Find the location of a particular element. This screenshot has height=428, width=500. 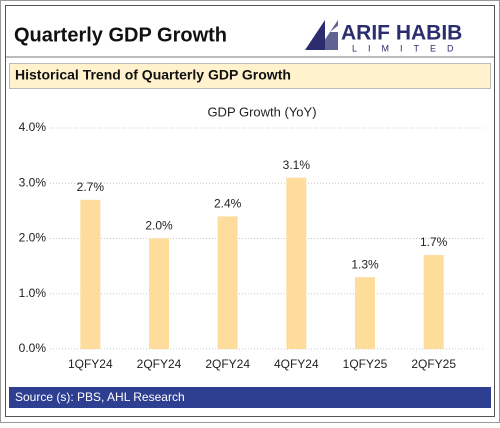

y-tick-label: 1.0% is located at coordinates (33, 293).